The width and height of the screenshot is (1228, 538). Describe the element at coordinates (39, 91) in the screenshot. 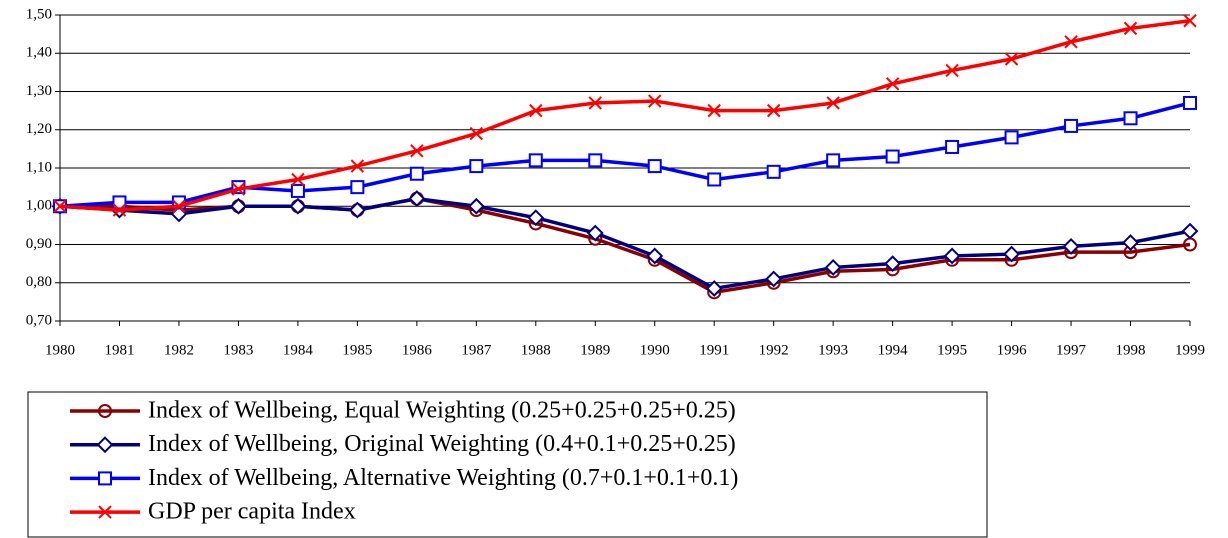

I see `y-tick-label: 1,30` at that location.